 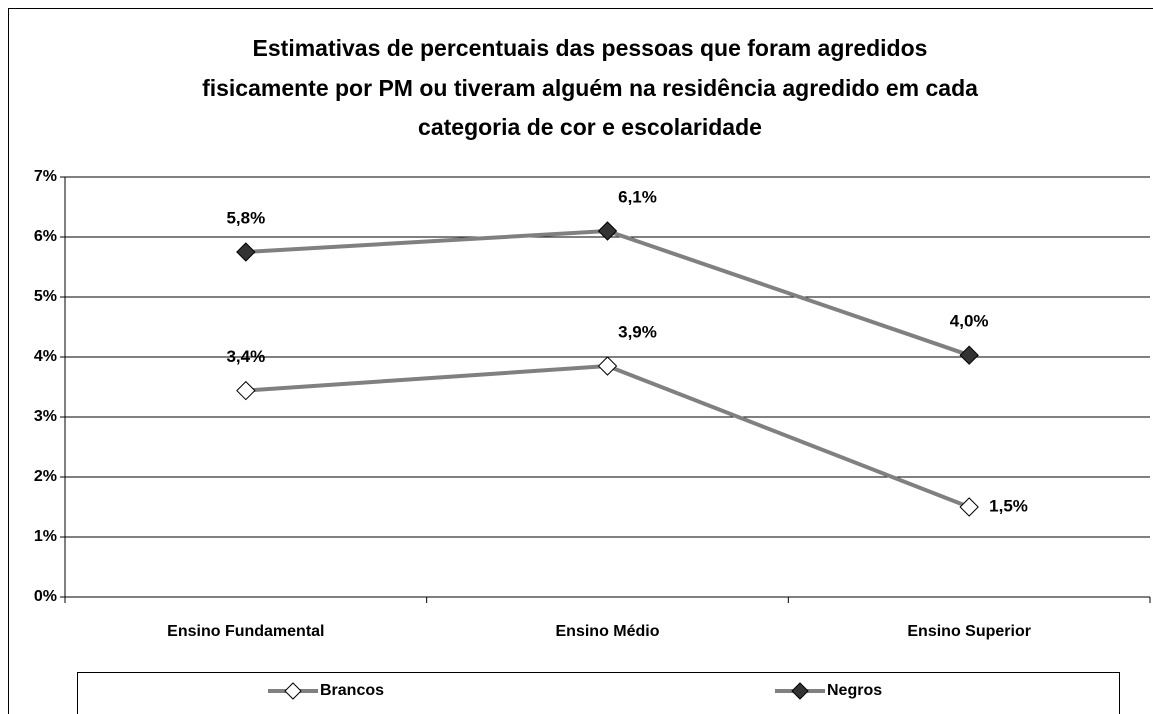 I want to click on y-tick-label: 0%, so click(x=45, y=596).